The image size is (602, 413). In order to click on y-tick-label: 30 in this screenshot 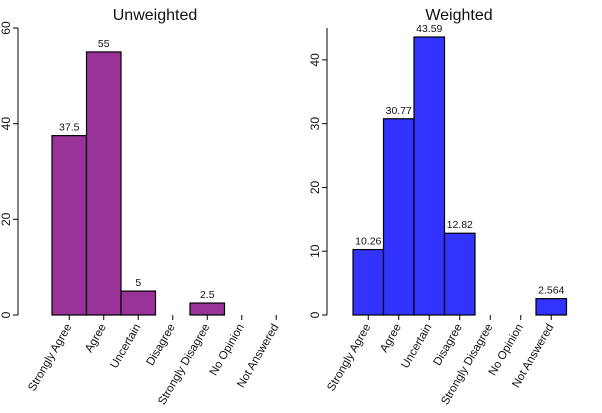, I will do `click(315, 124)`.